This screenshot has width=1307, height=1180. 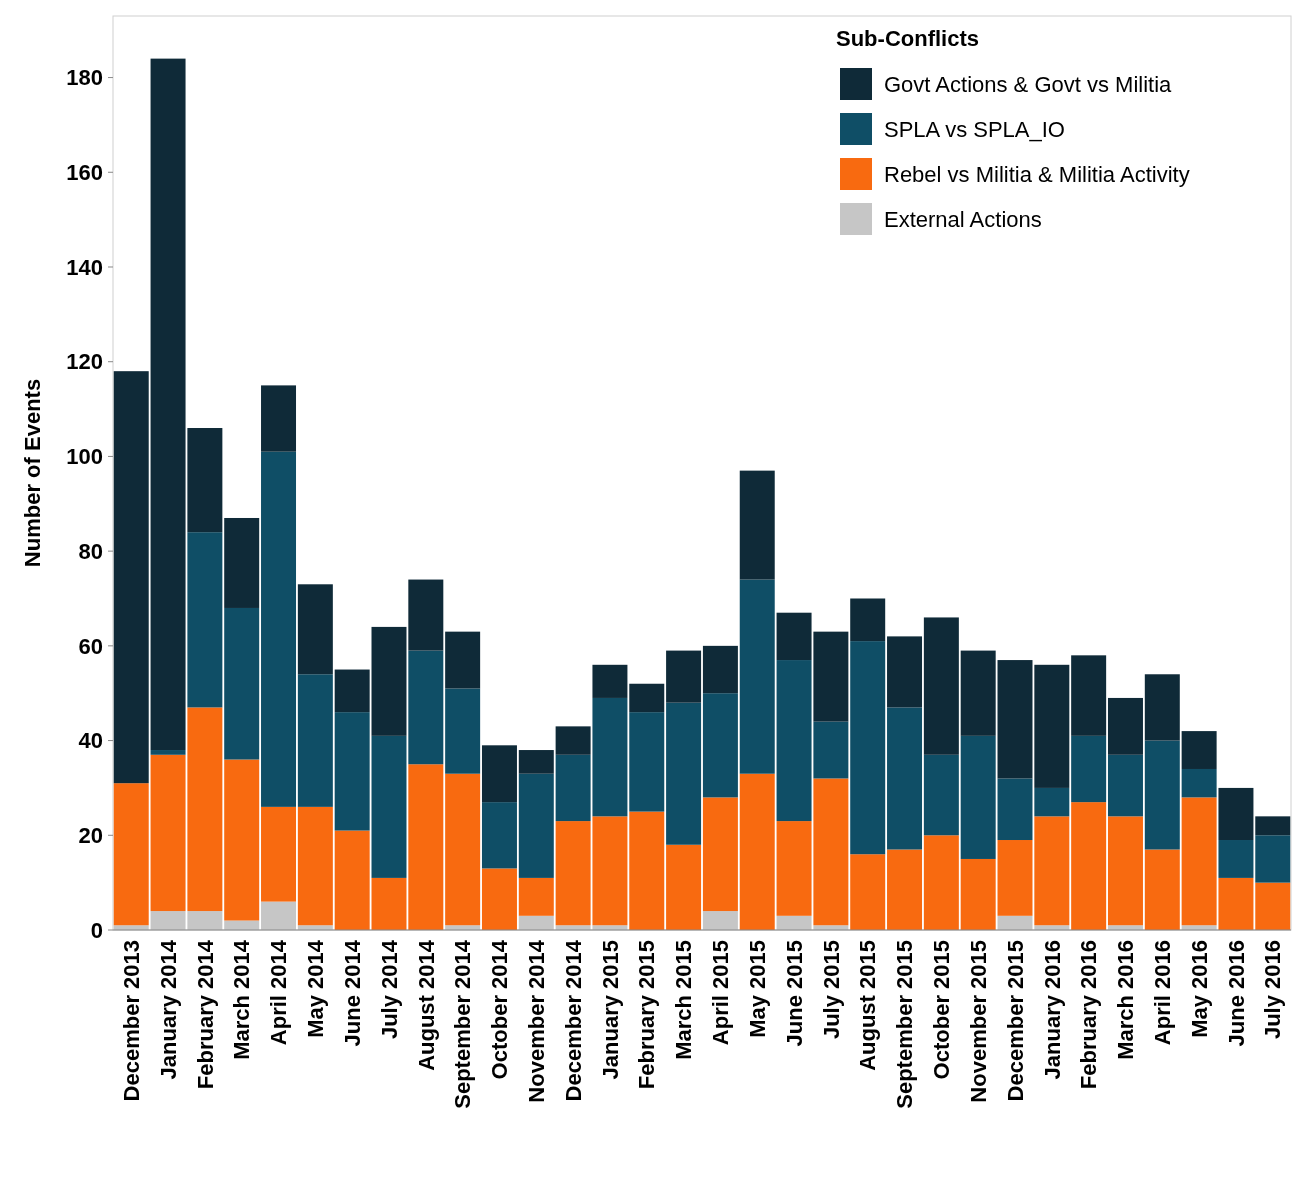 What do you see at coordinates (1236, 993) in the screenshot?
I see `x-tick-label: June 2016` at bounding box center [1236, 993].